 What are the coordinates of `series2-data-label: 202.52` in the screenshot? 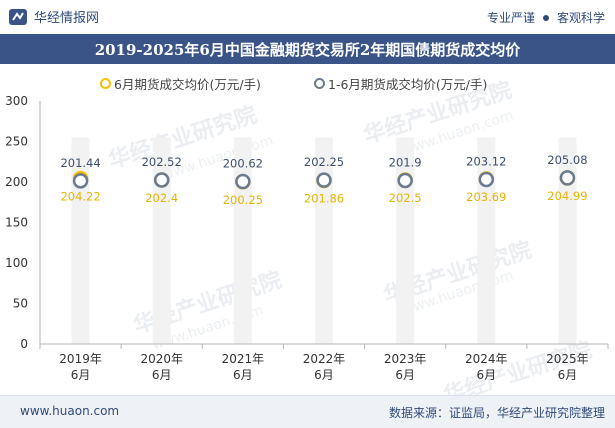 It's located at (162, 162).